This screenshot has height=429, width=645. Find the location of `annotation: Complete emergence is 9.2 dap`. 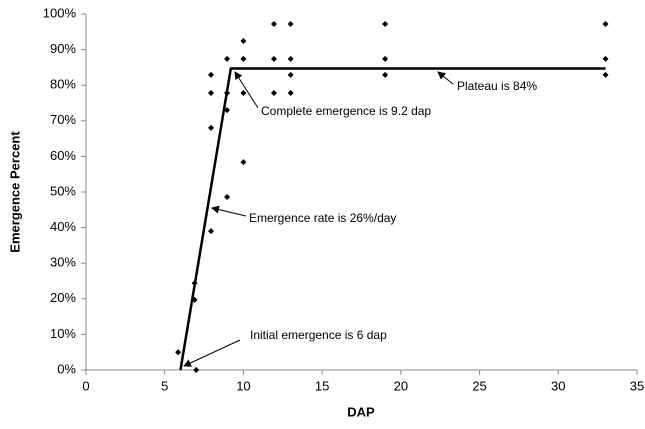

annotation: Complete emergence is 9.2 dap is located at coordinates (346, 111).